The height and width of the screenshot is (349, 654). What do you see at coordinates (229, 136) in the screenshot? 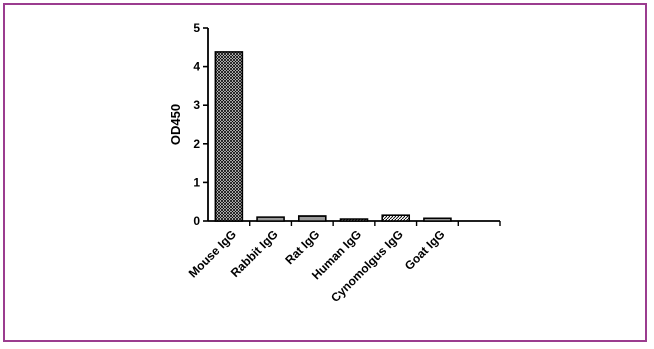
I see `bar-mouse-igg` at bounding box center [229, 136].